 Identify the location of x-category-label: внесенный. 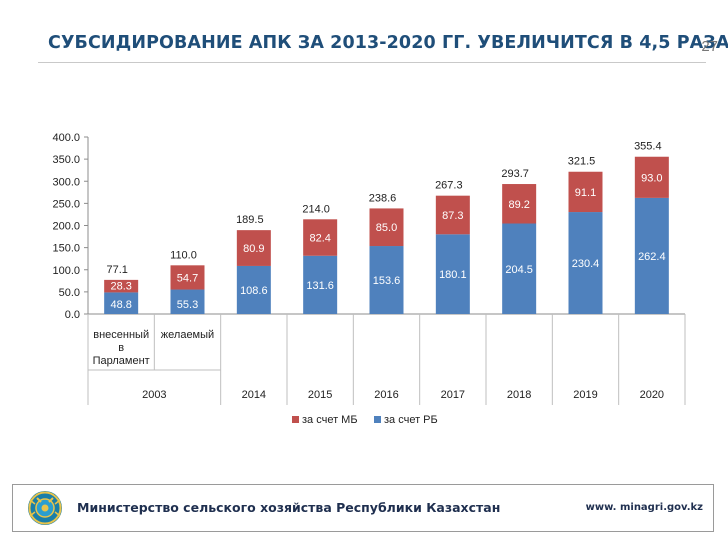
(121, 335).